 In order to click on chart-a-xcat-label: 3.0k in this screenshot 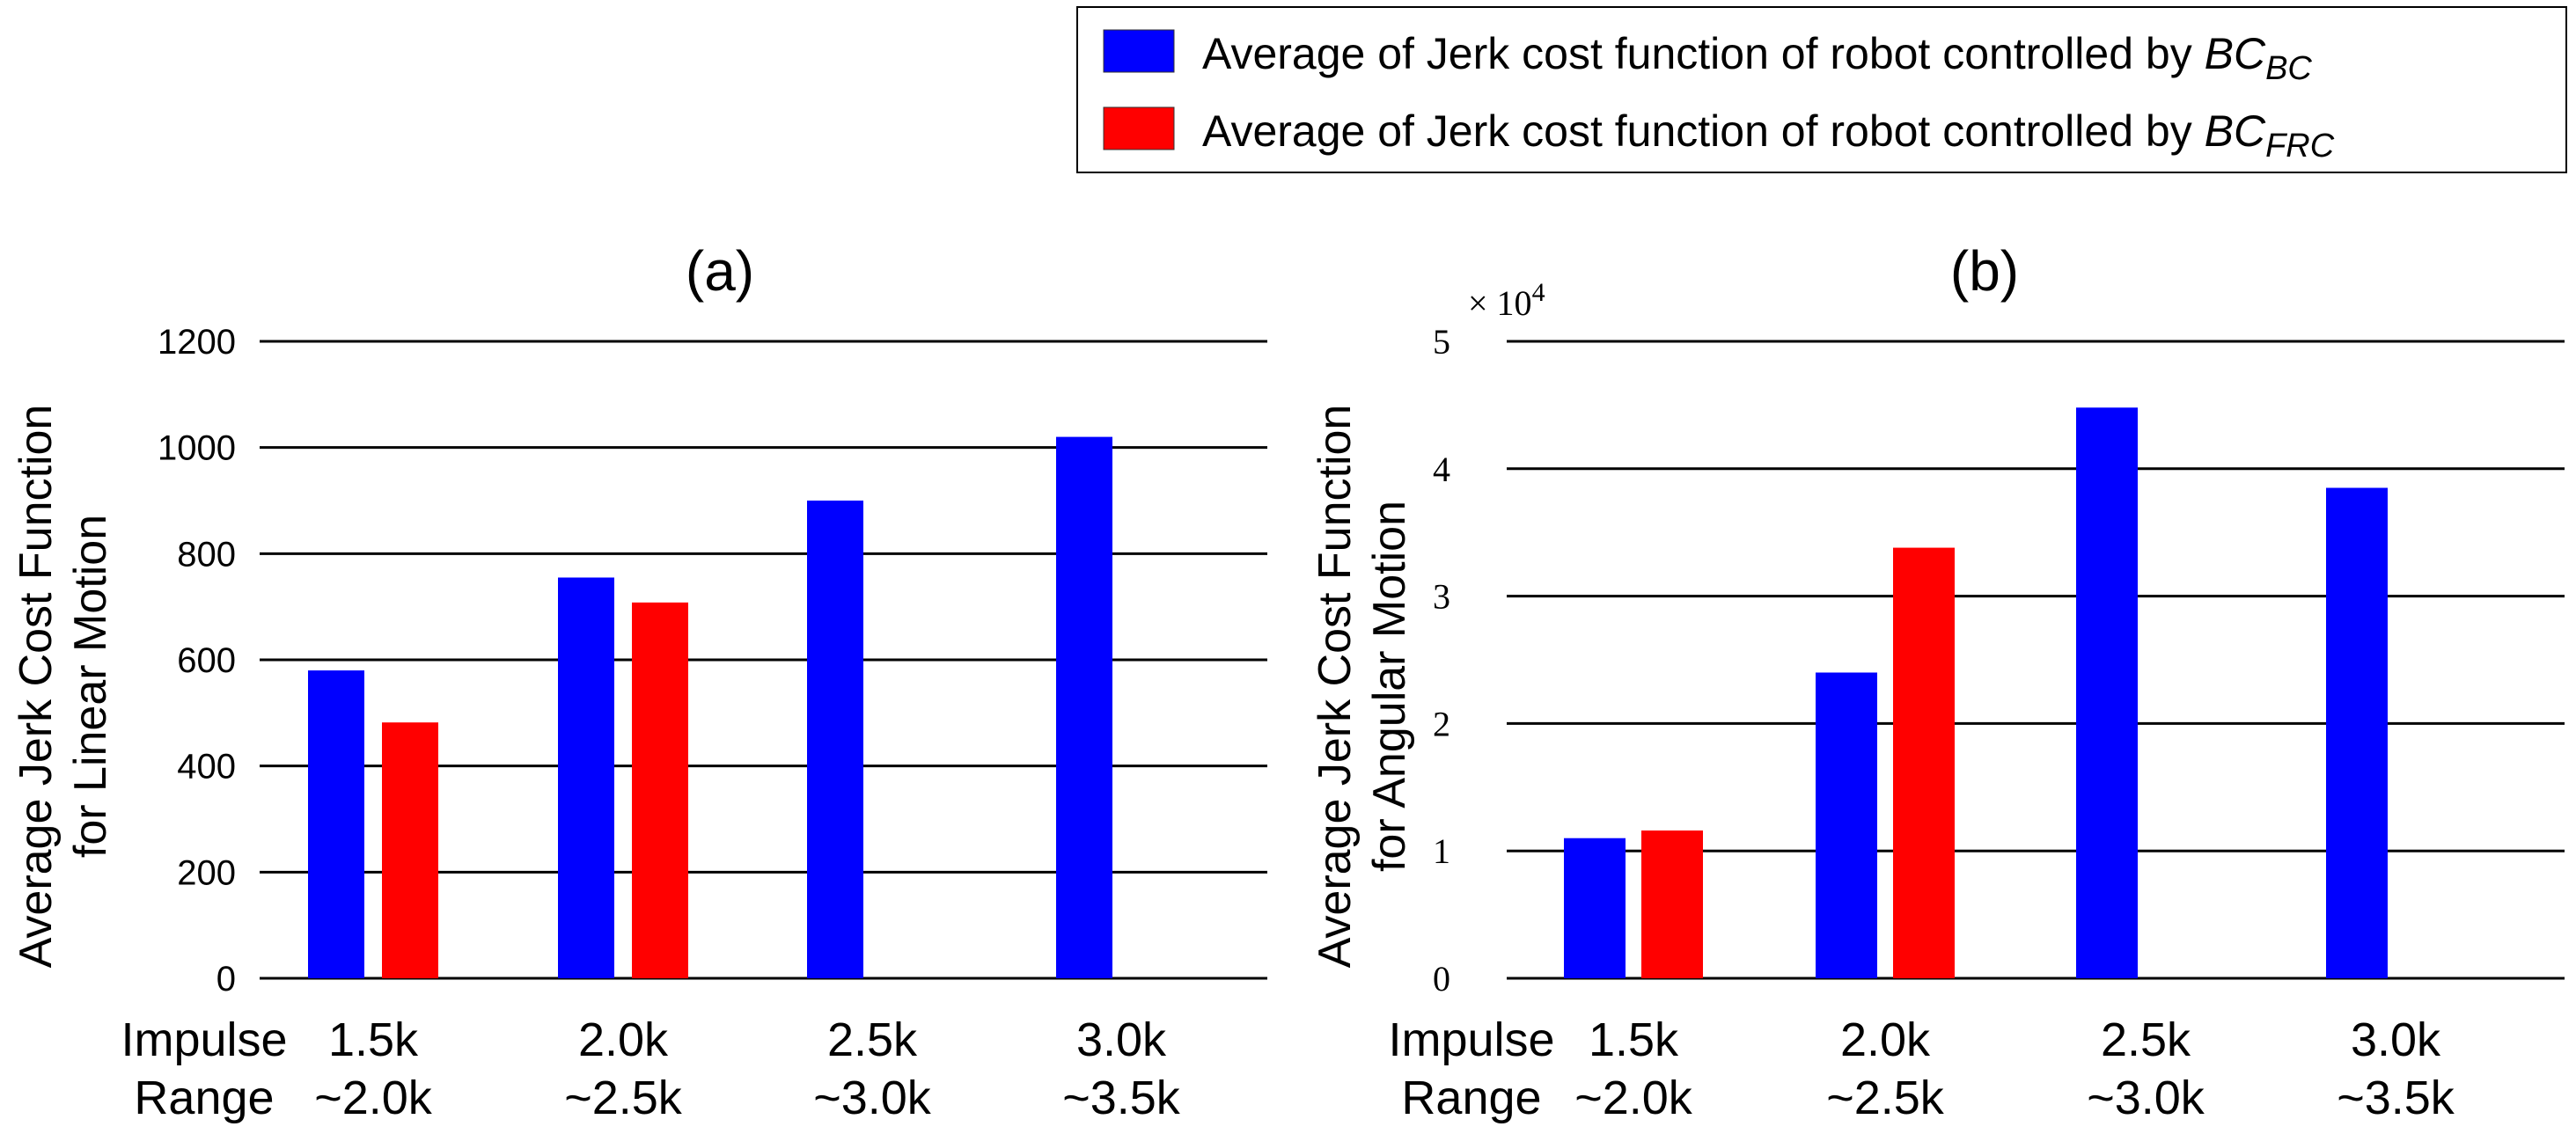, I will do `click(1121, 1039)`.